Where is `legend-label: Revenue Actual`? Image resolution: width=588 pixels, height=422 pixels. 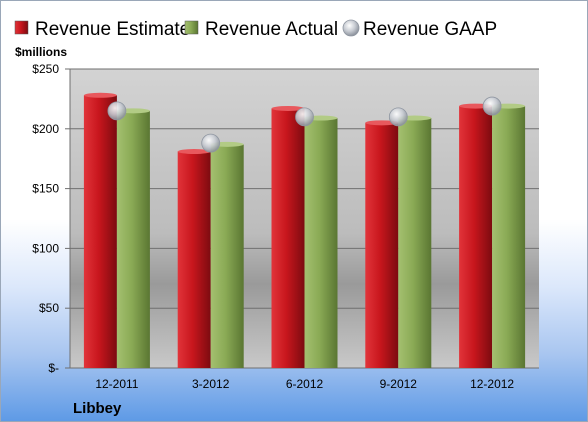
legend-label: Revenue Actual is located at coordinates (271, 29).